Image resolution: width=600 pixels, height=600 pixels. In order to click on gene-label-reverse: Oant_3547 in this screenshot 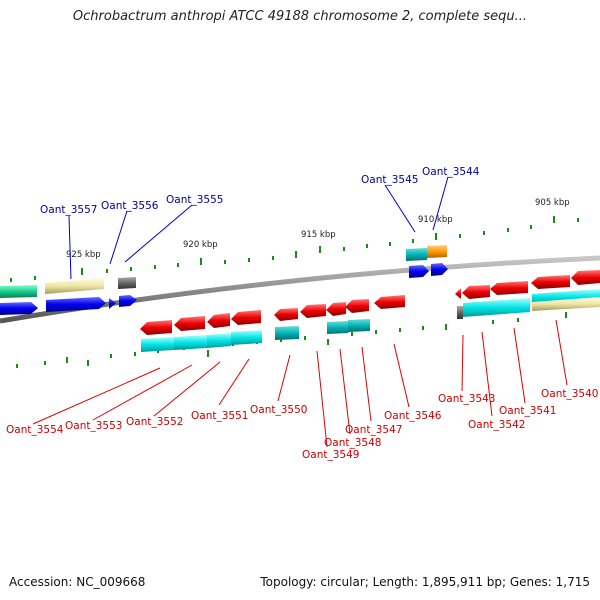, I will do `click(373, 430)`.